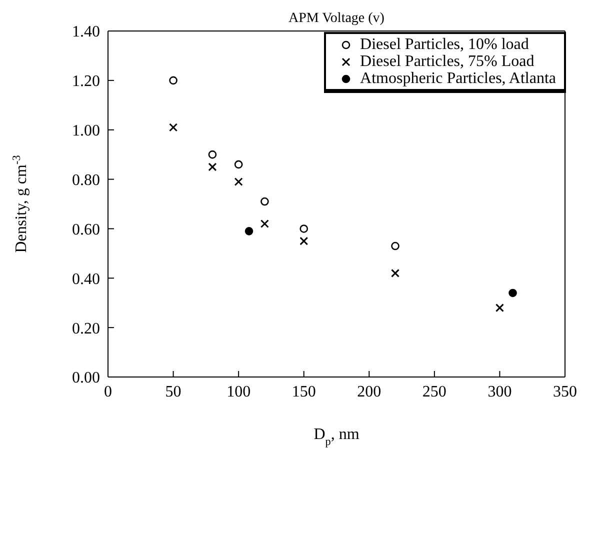 The image size is (596, 538). What do you see at coordinates (434, 391) in the screenshot?
I see `x-tick-label: 250` at bounding box center [434, 391].